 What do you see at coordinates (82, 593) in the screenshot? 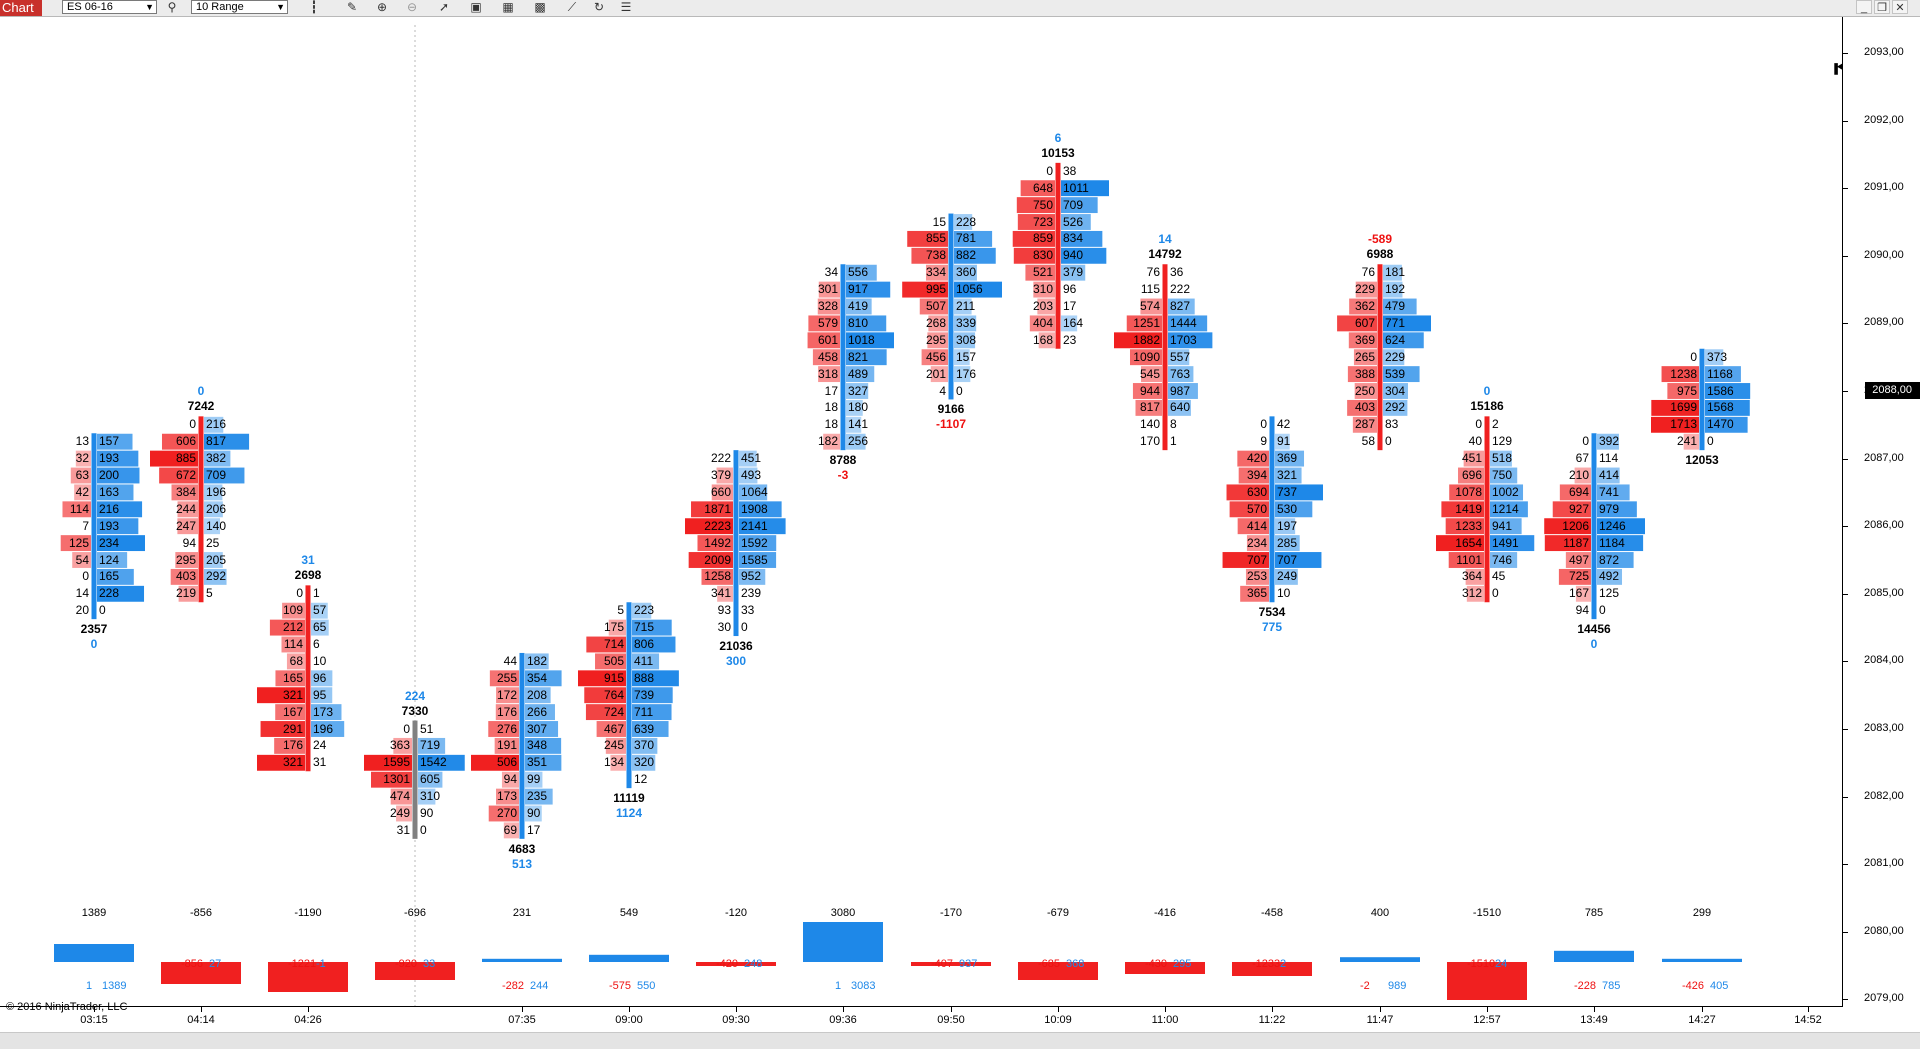
I see `bid-volume-label: 14` at bounding box center [82, 593].